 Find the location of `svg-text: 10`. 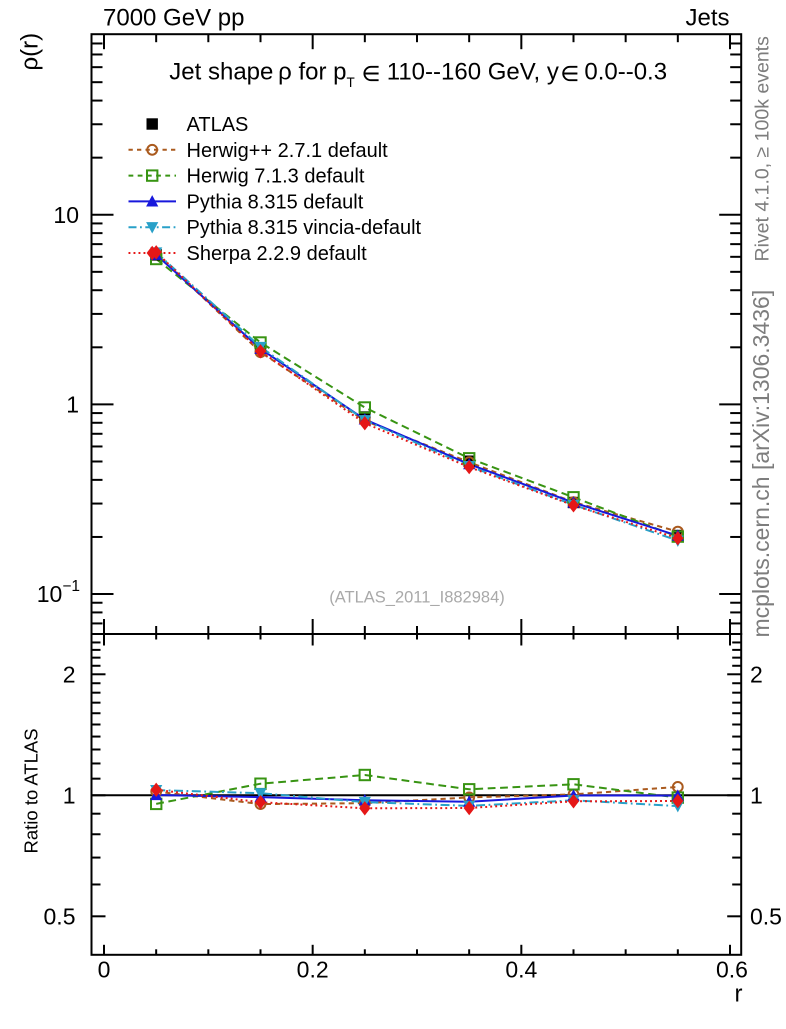

svg-text: 10 is located at coordinates (66, 215).